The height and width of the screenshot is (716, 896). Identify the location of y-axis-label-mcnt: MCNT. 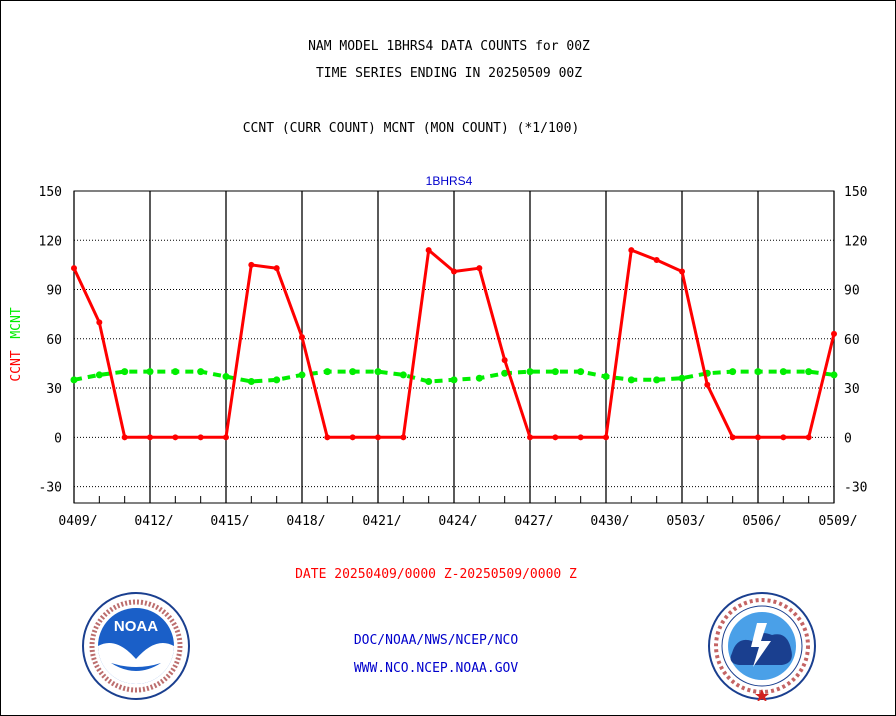
(16, 322).